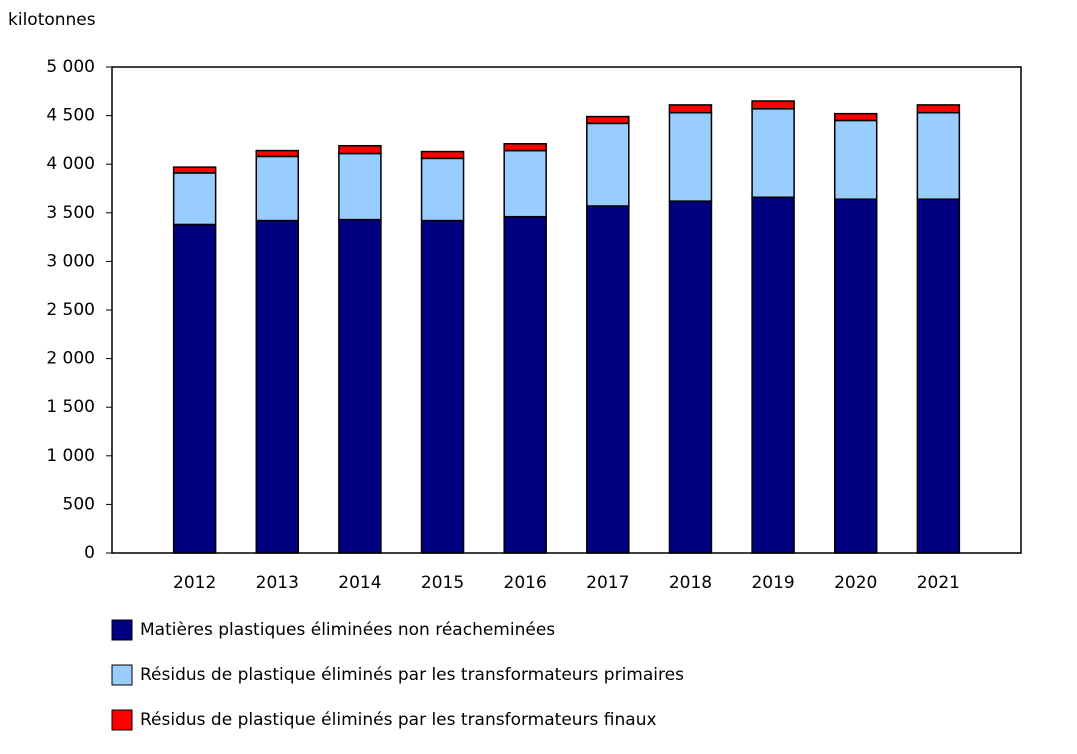  I want to click on y-tick-label: 4 000, so click(70, 164).